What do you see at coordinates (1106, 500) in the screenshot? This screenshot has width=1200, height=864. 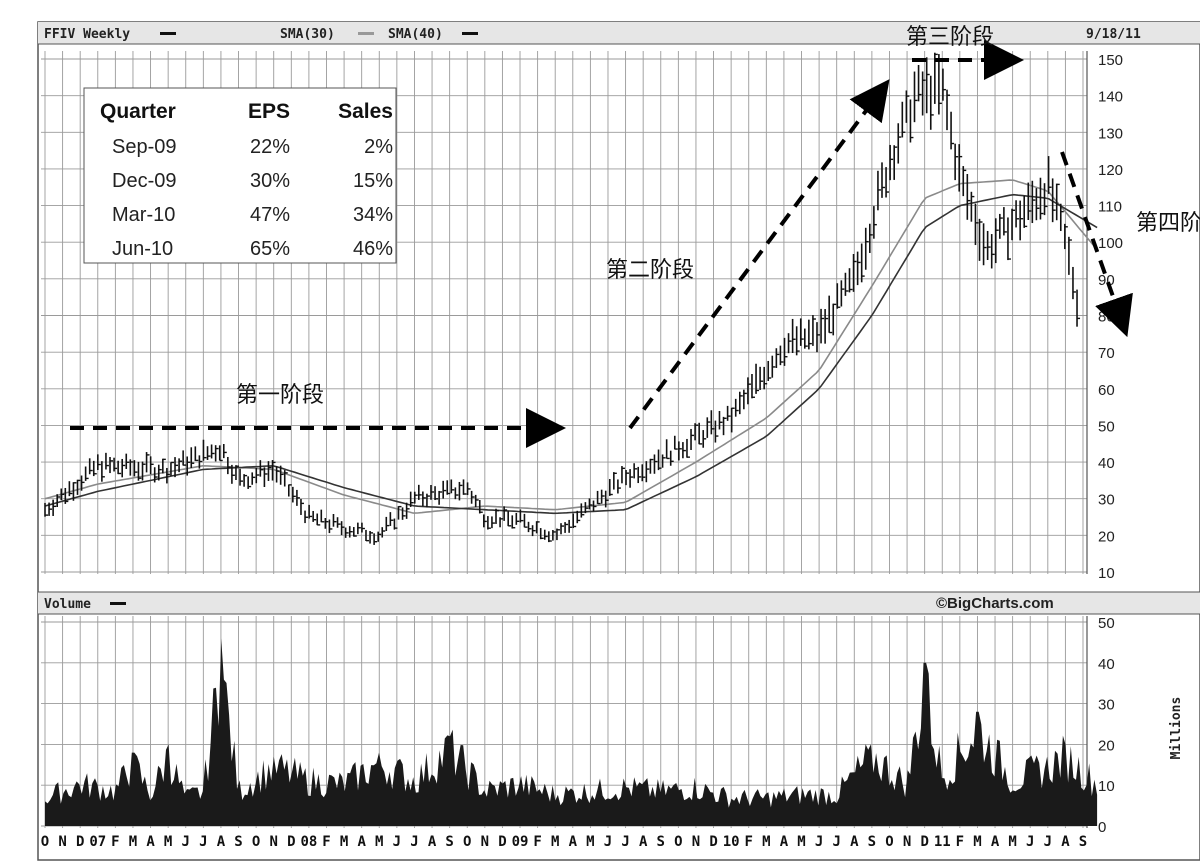 I see `price-y-tick-label: 30` at bounding box center [1106, 500].